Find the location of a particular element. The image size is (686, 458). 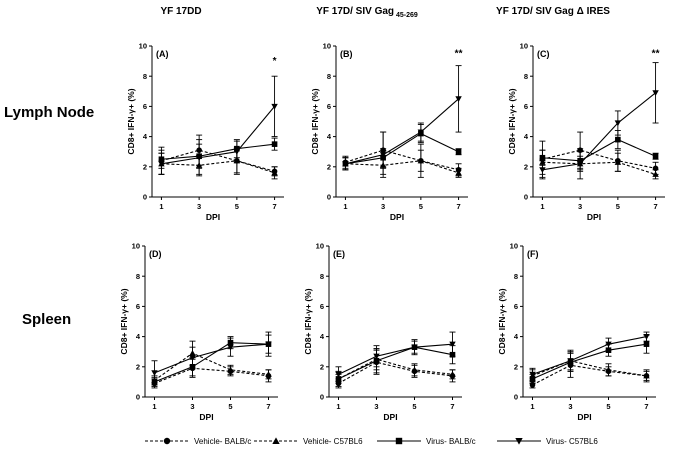

panel-label: (C) is located at coordinates (543, 54).